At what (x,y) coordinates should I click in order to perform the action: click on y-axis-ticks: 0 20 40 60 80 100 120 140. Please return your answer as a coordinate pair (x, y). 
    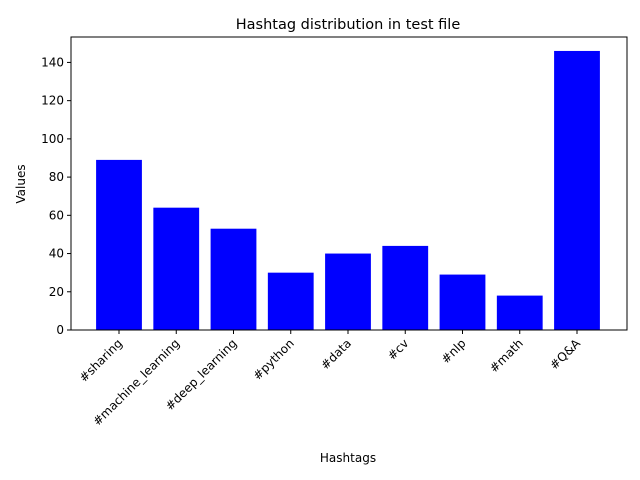
    Looking at the image, I should click on (56, 196).